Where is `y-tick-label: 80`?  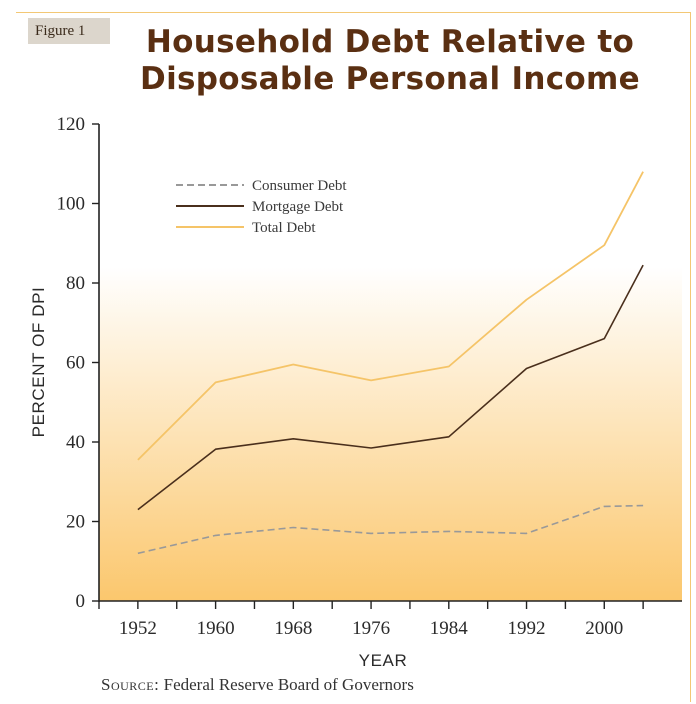 y-tick-label: 80 is located at coordinates (75, 283).